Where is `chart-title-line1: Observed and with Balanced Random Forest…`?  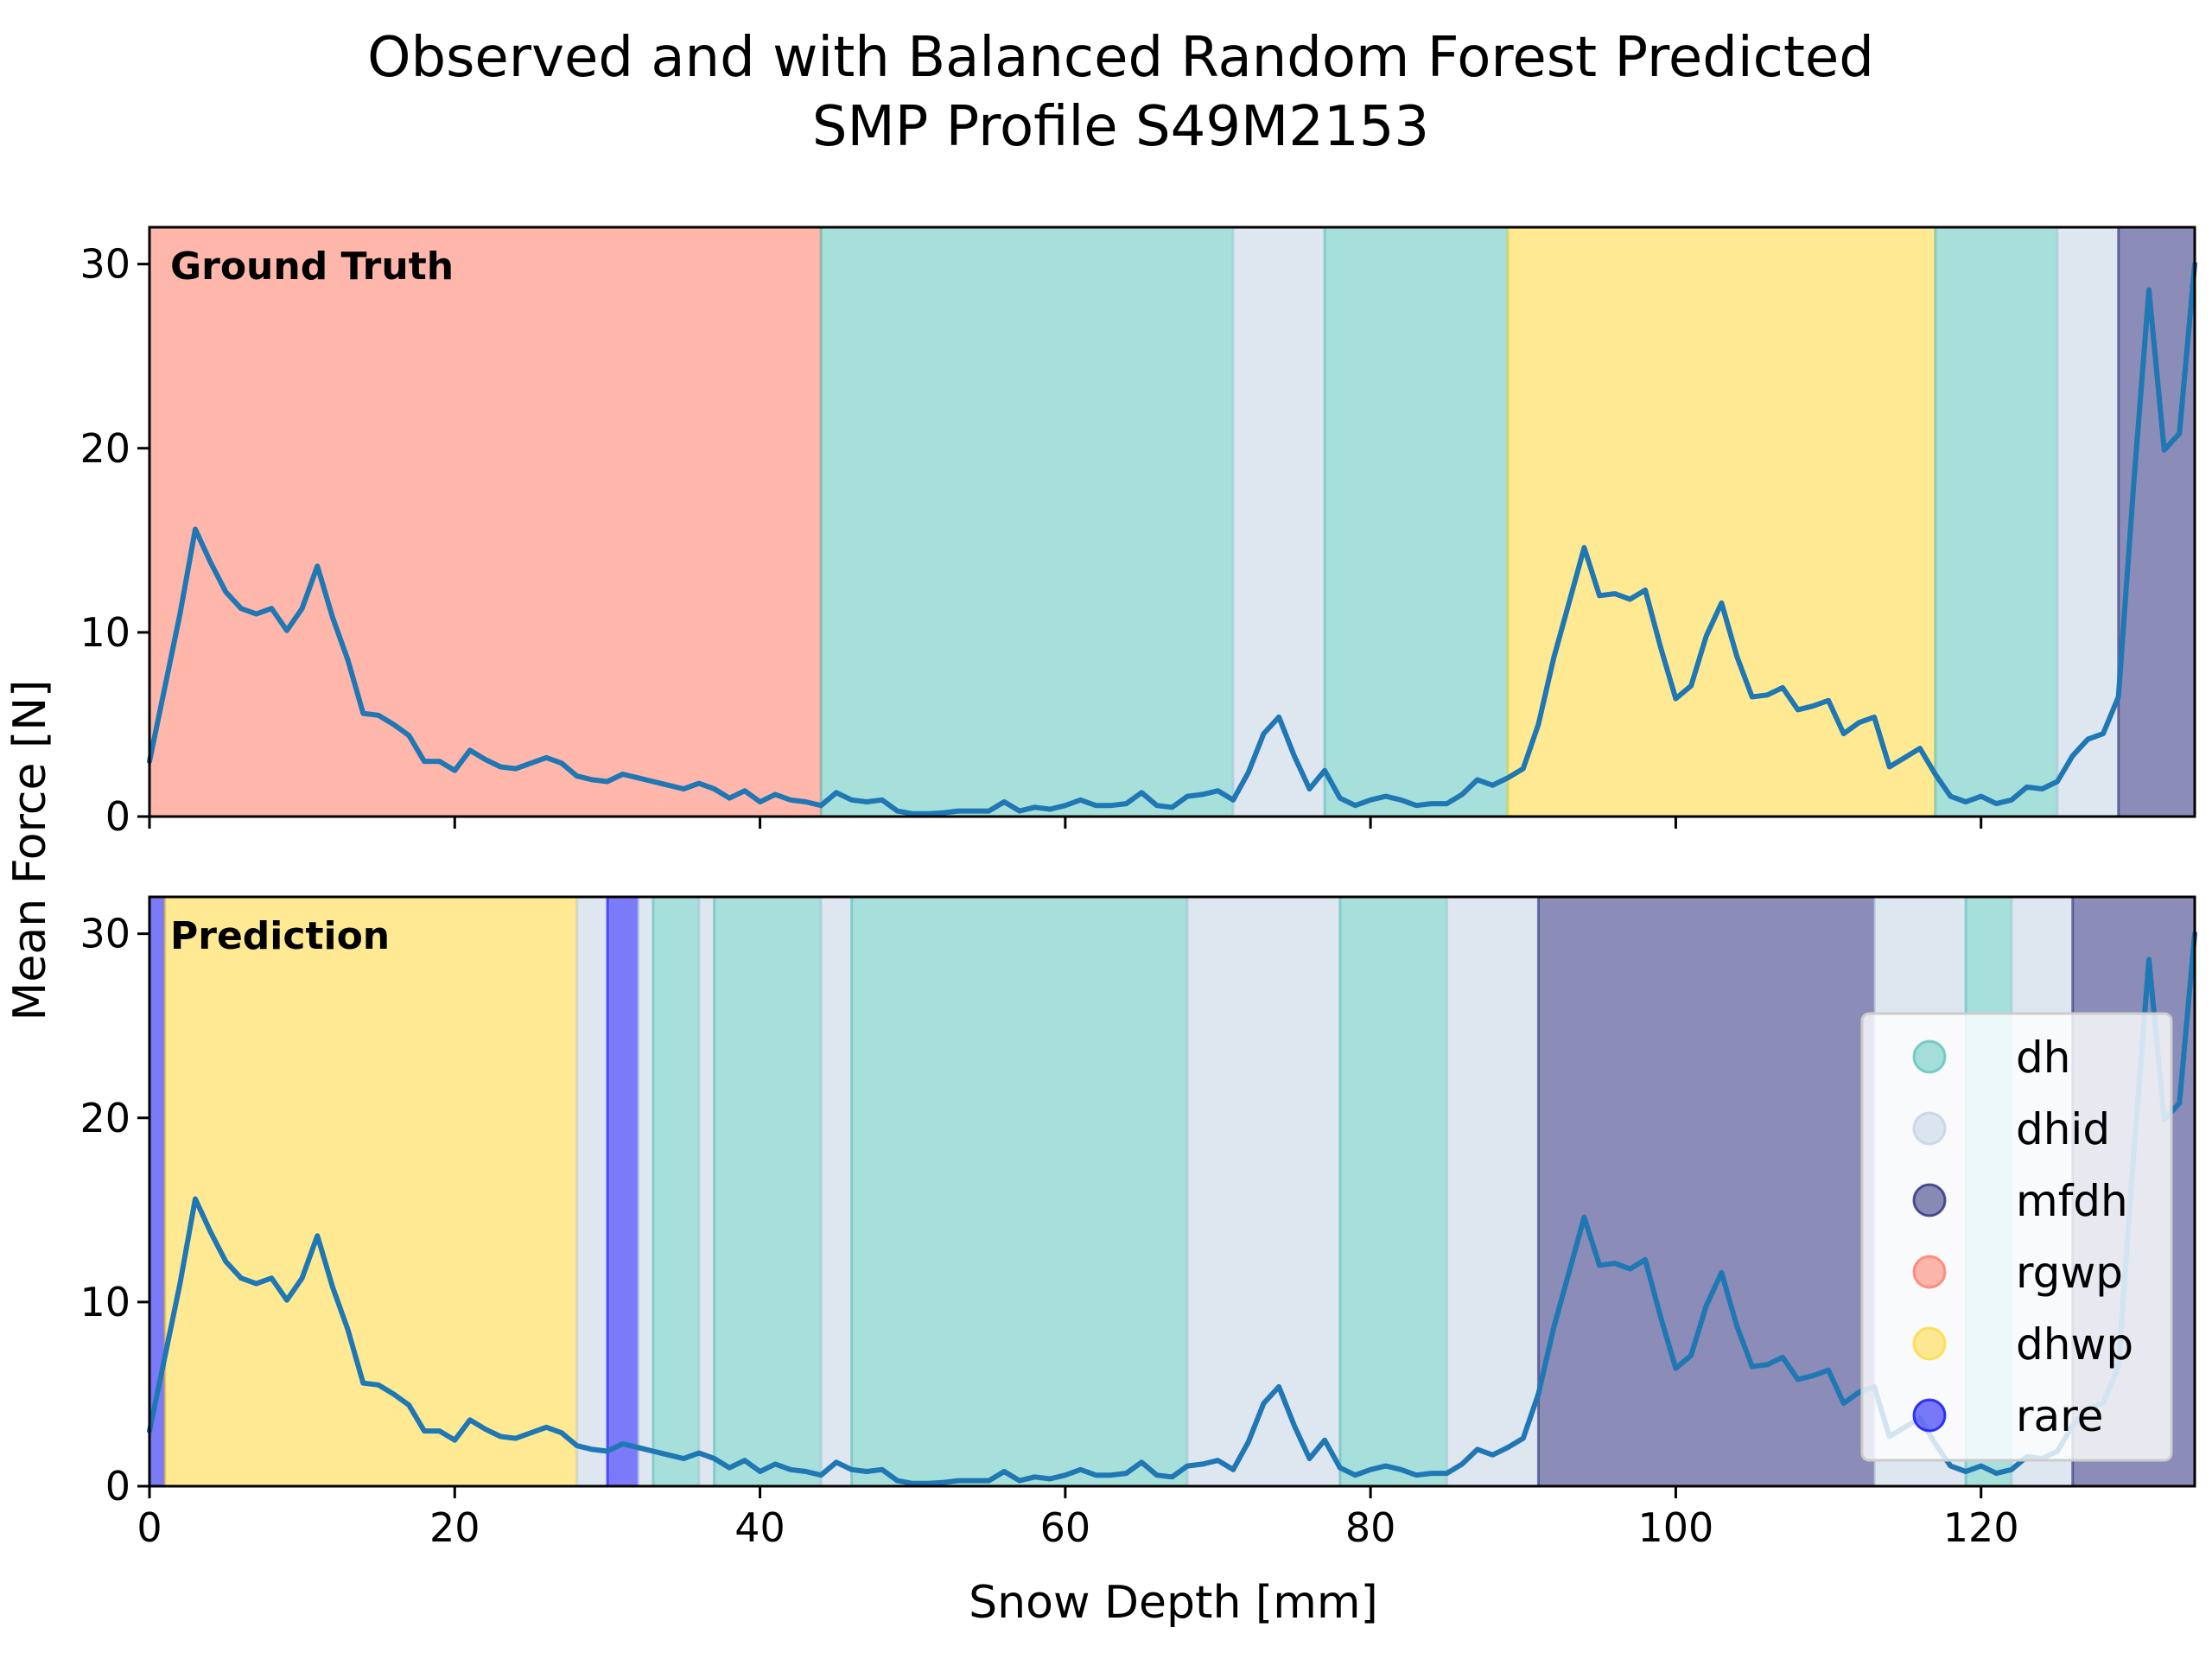 chart-title-line1: Observed and with Balanced Random Forest… is located at coordinates (1120, 58).